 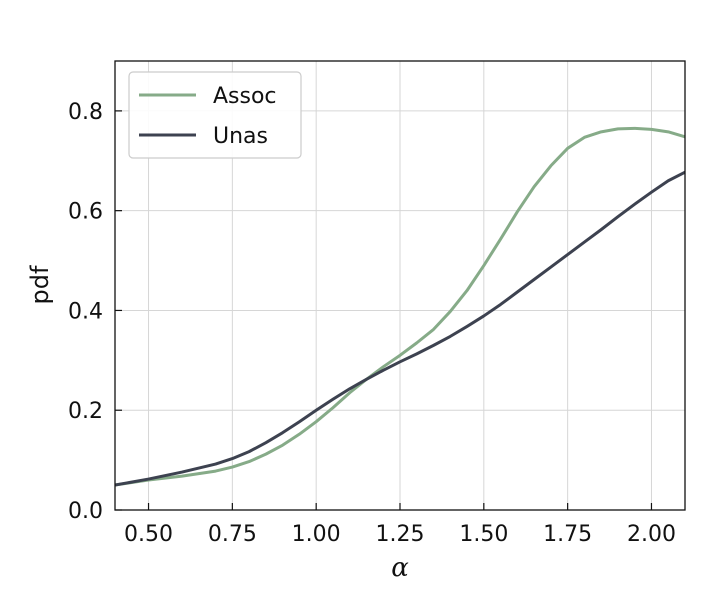 What do you see at coordinates (232, 534) in the screenshot?
I see `x-tick-label: 0.75` at bounding box center [232, 534].